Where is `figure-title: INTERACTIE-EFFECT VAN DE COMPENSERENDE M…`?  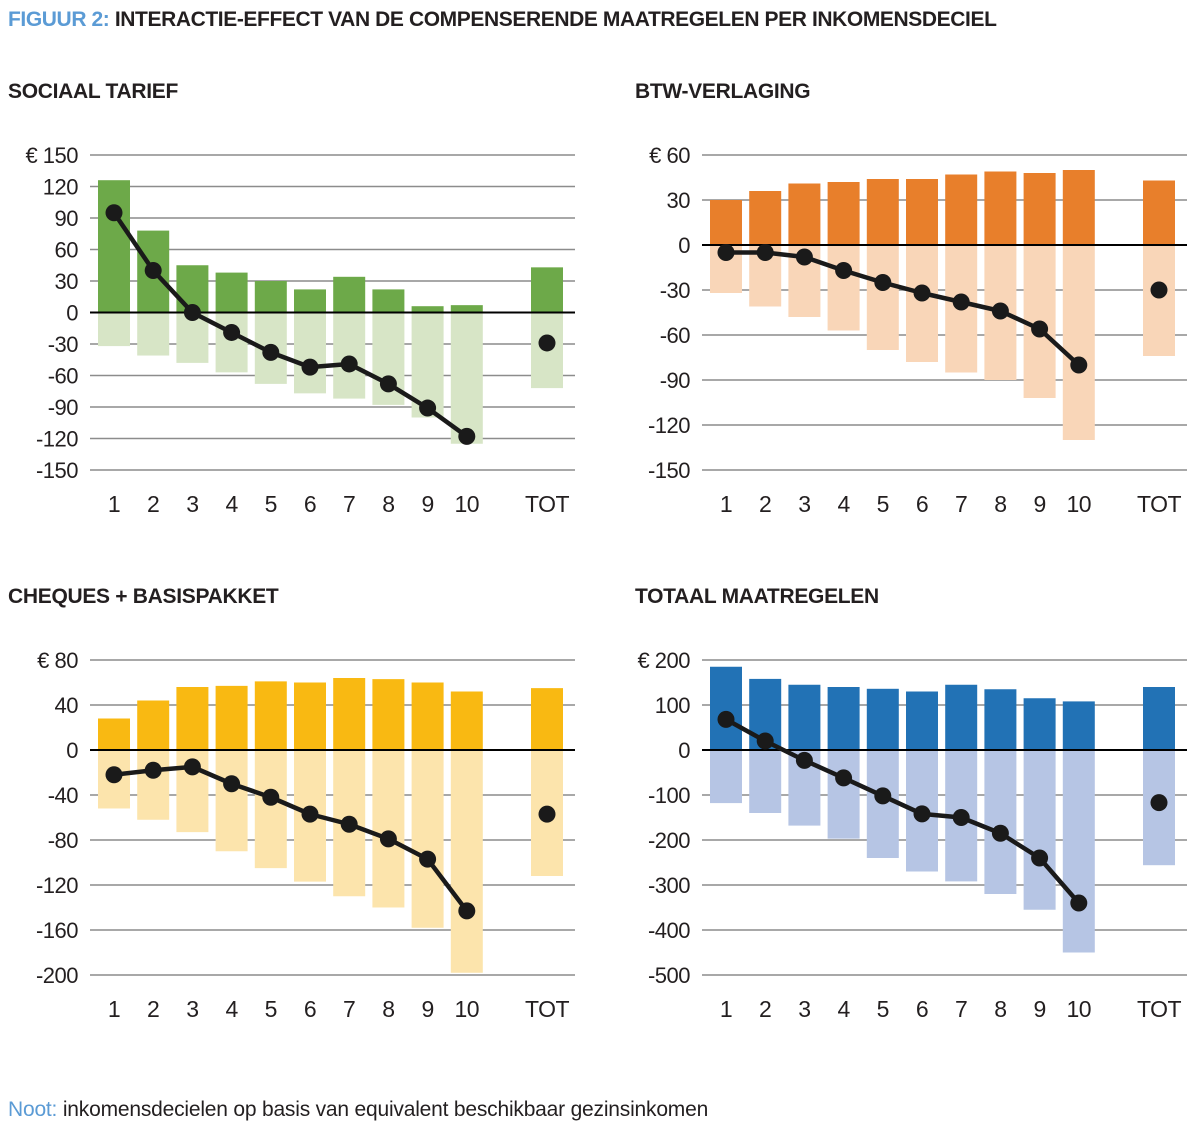 figure-title: INTERACTIE-EFFECT VAN DE COMPENSERENDE M… is located at coordinates (555, 19).